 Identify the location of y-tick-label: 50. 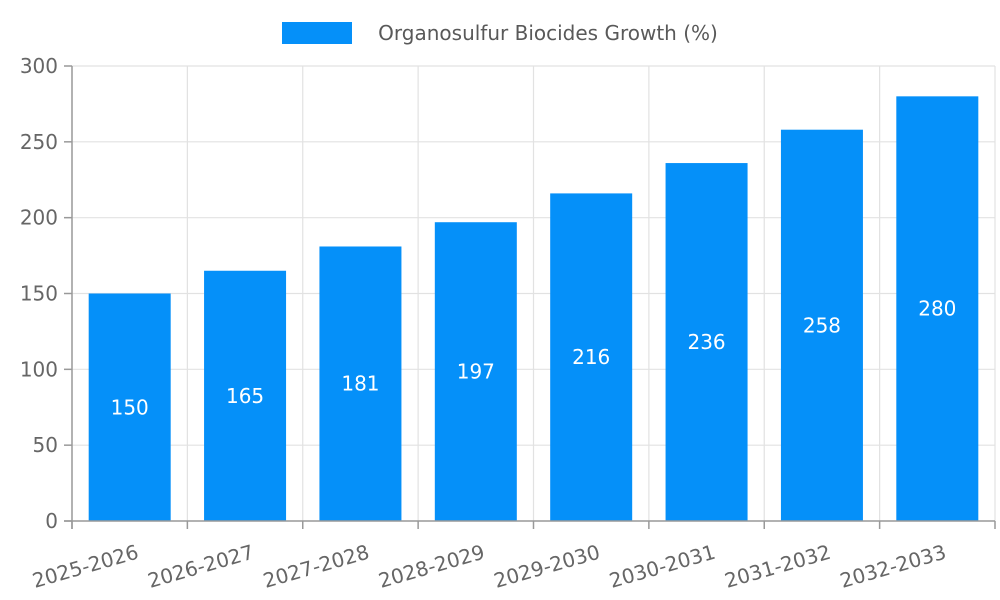
(45, 445).